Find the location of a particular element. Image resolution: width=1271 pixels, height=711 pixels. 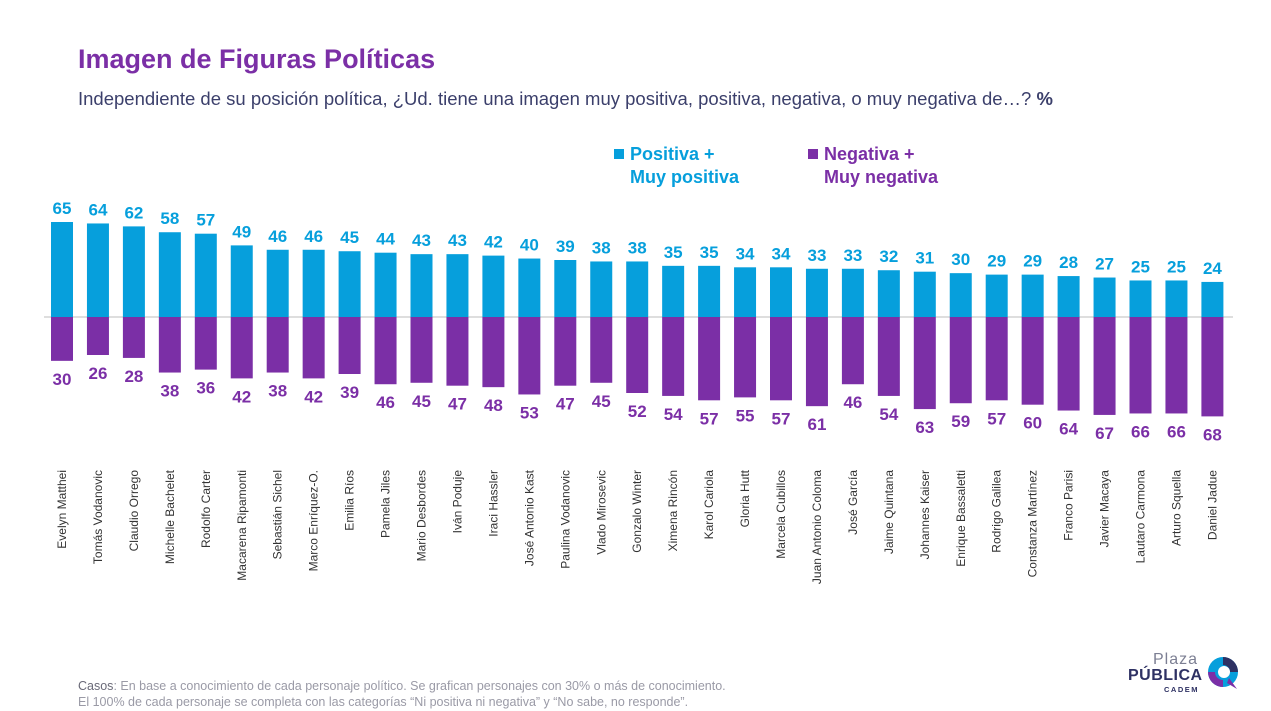

data-label-positive: 33 is located at coordinates (816, 255).